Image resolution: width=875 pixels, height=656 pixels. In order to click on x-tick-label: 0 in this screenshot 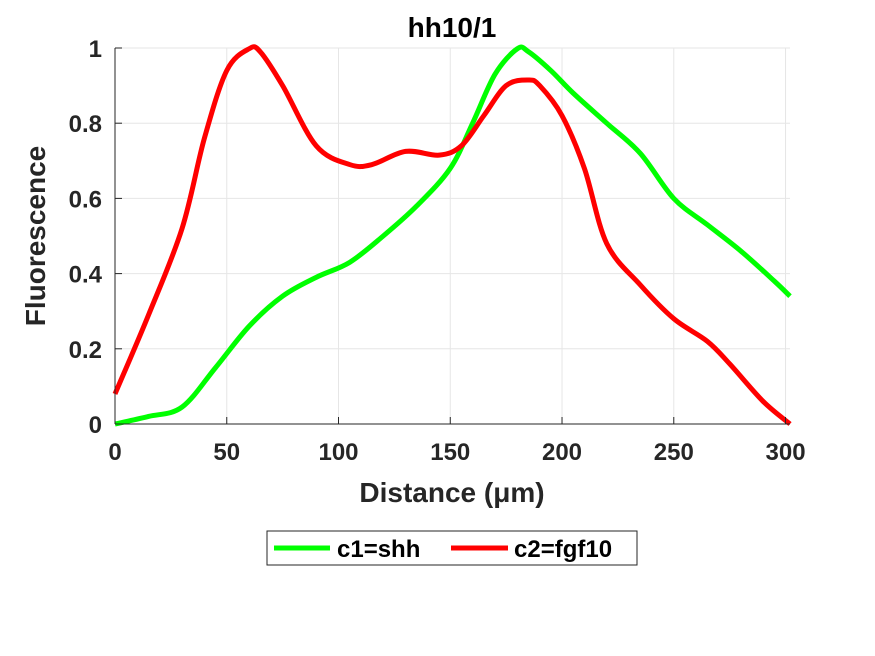, I will do `click(114, 452)`.